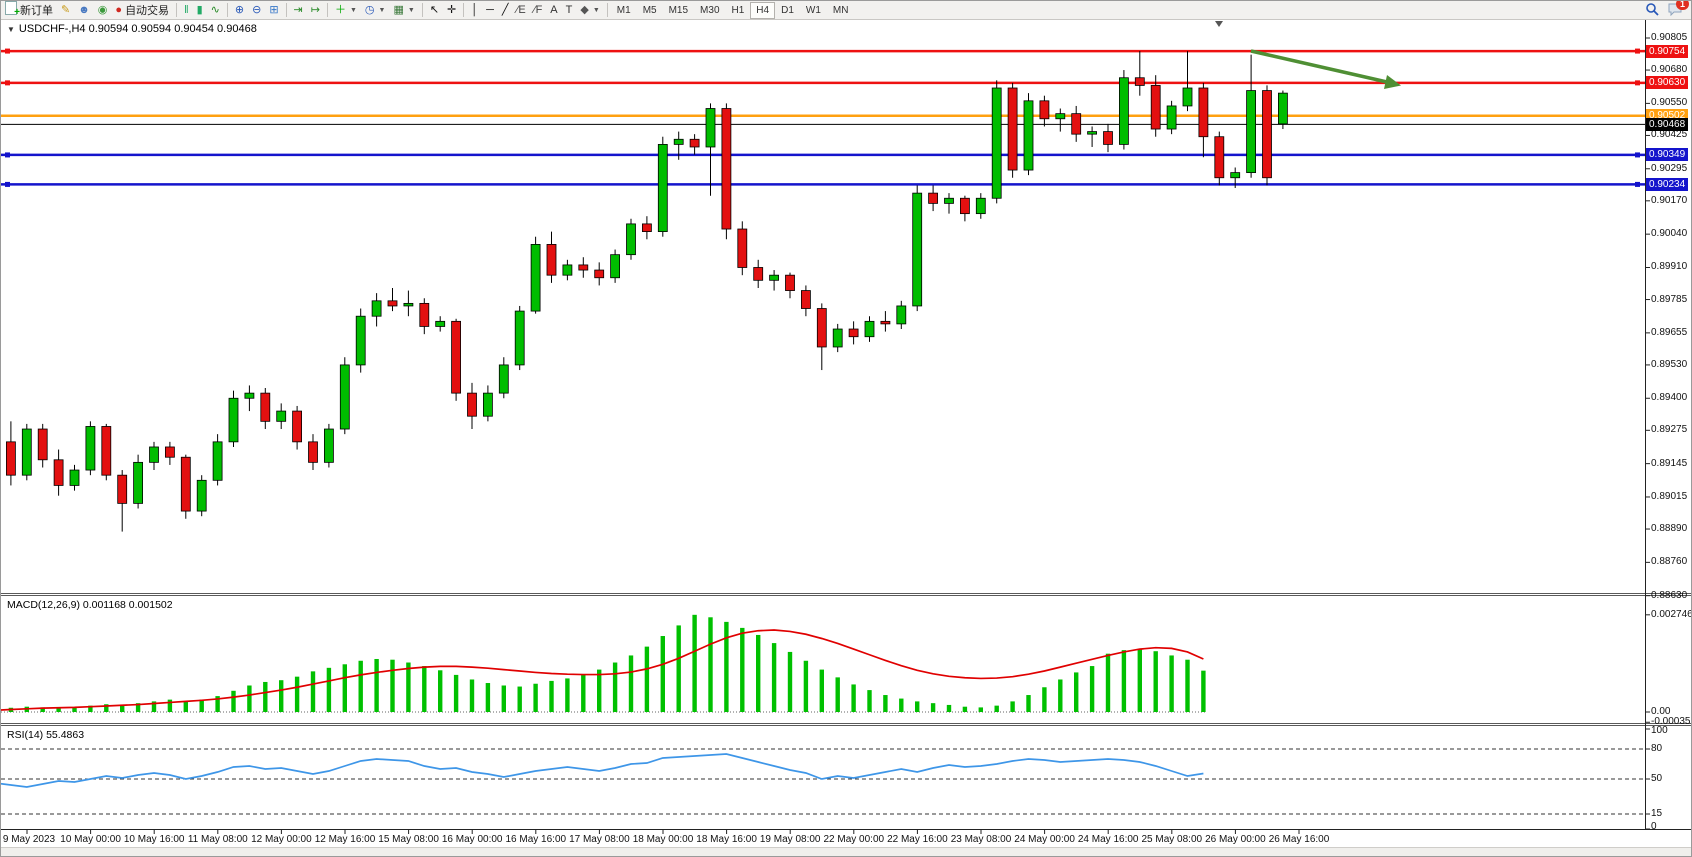 This screenshot has width=1692, height=857. I want to click on templates-icon: ▦, so click(398, 10).